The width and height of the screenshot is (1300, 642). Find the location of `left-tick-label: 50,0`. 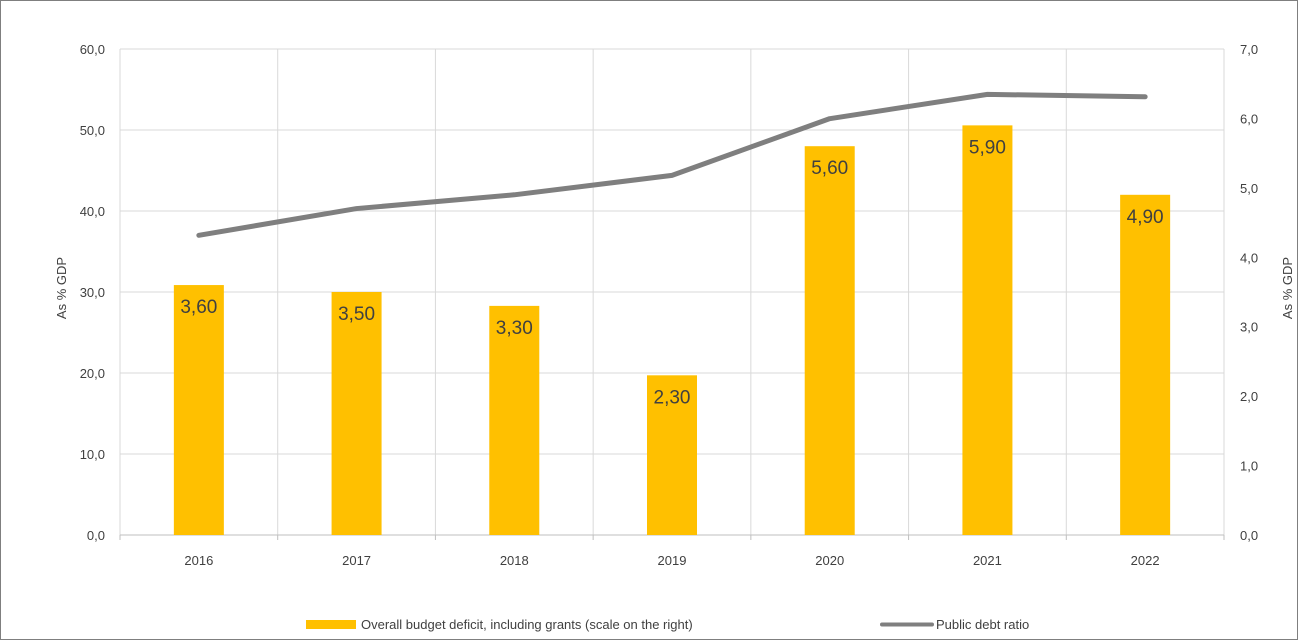

left-tick-label: 50,0 is located at coordinates (92, 130).